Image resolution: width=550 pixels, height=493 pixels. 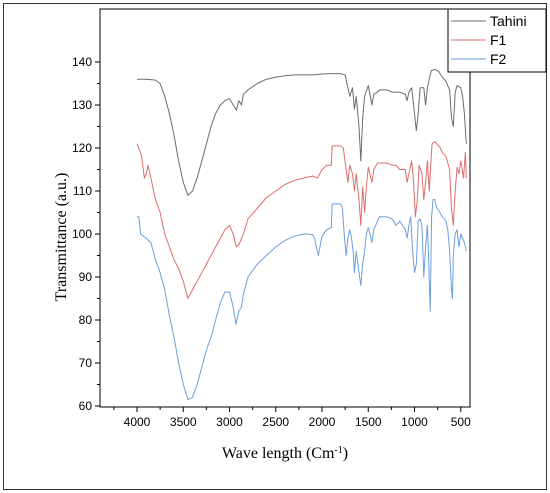 What do you see at coordinates (82, 148) in the screenshot?
I see `y-tick-label-120: 120` at bounding box center [82, 148].